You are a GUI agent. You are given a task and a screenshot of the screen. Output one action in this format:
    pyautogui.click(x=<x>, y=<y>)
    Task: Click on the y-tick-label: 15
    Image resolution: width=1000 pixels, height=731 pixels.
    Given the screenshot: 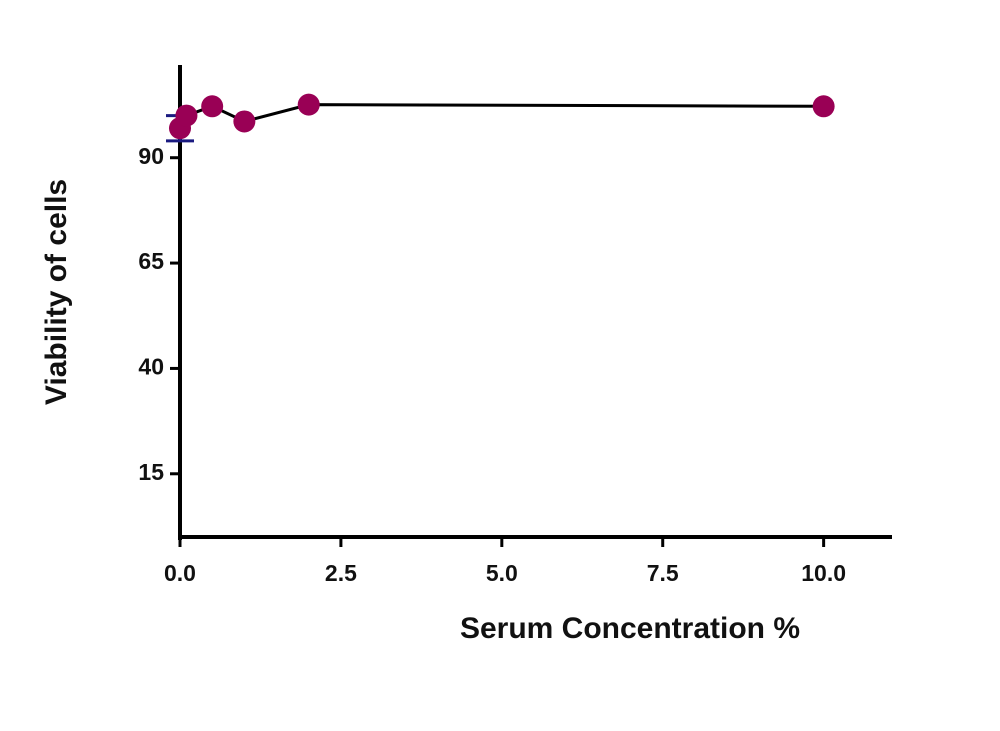 What is the action you would take?
    pyautogui.click(x=151, y=472)
    